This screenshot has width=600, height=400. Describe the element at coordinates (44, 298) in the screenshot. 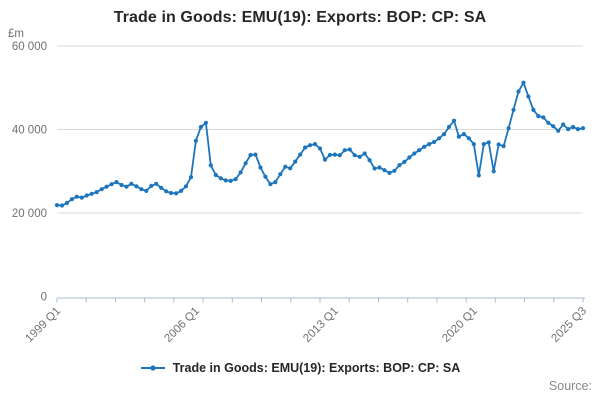

I see `y-tick-label: 0` at that location.